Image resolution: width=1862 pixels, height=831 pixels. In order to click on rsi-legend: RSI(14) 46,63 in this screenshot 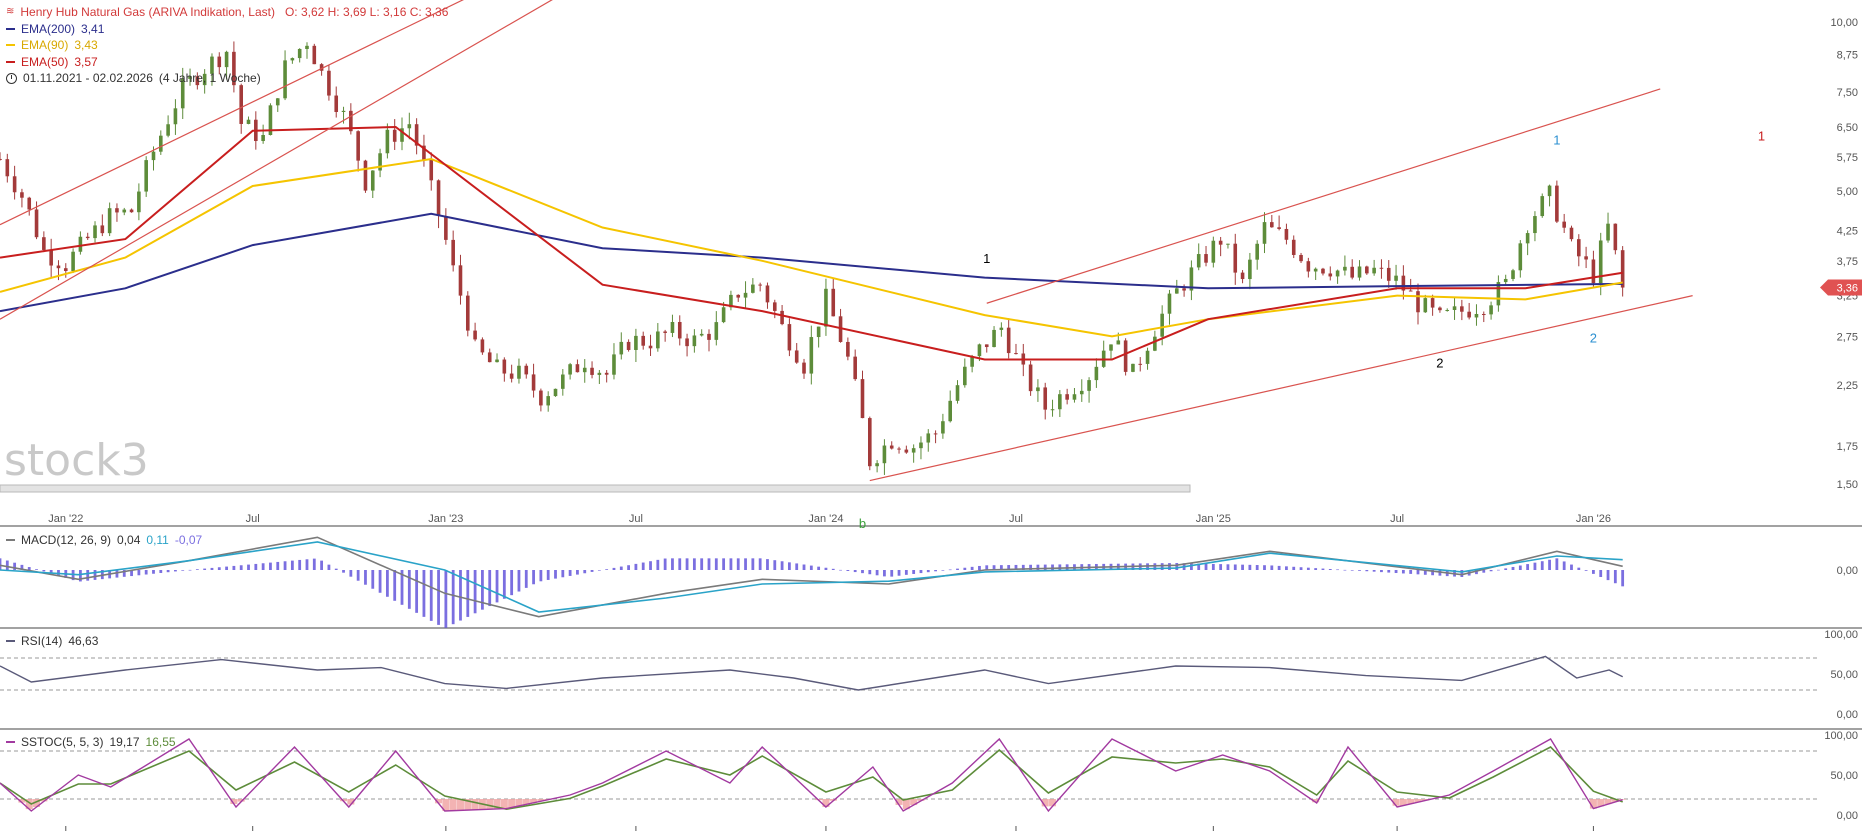, I will do `click(52, 641)`.